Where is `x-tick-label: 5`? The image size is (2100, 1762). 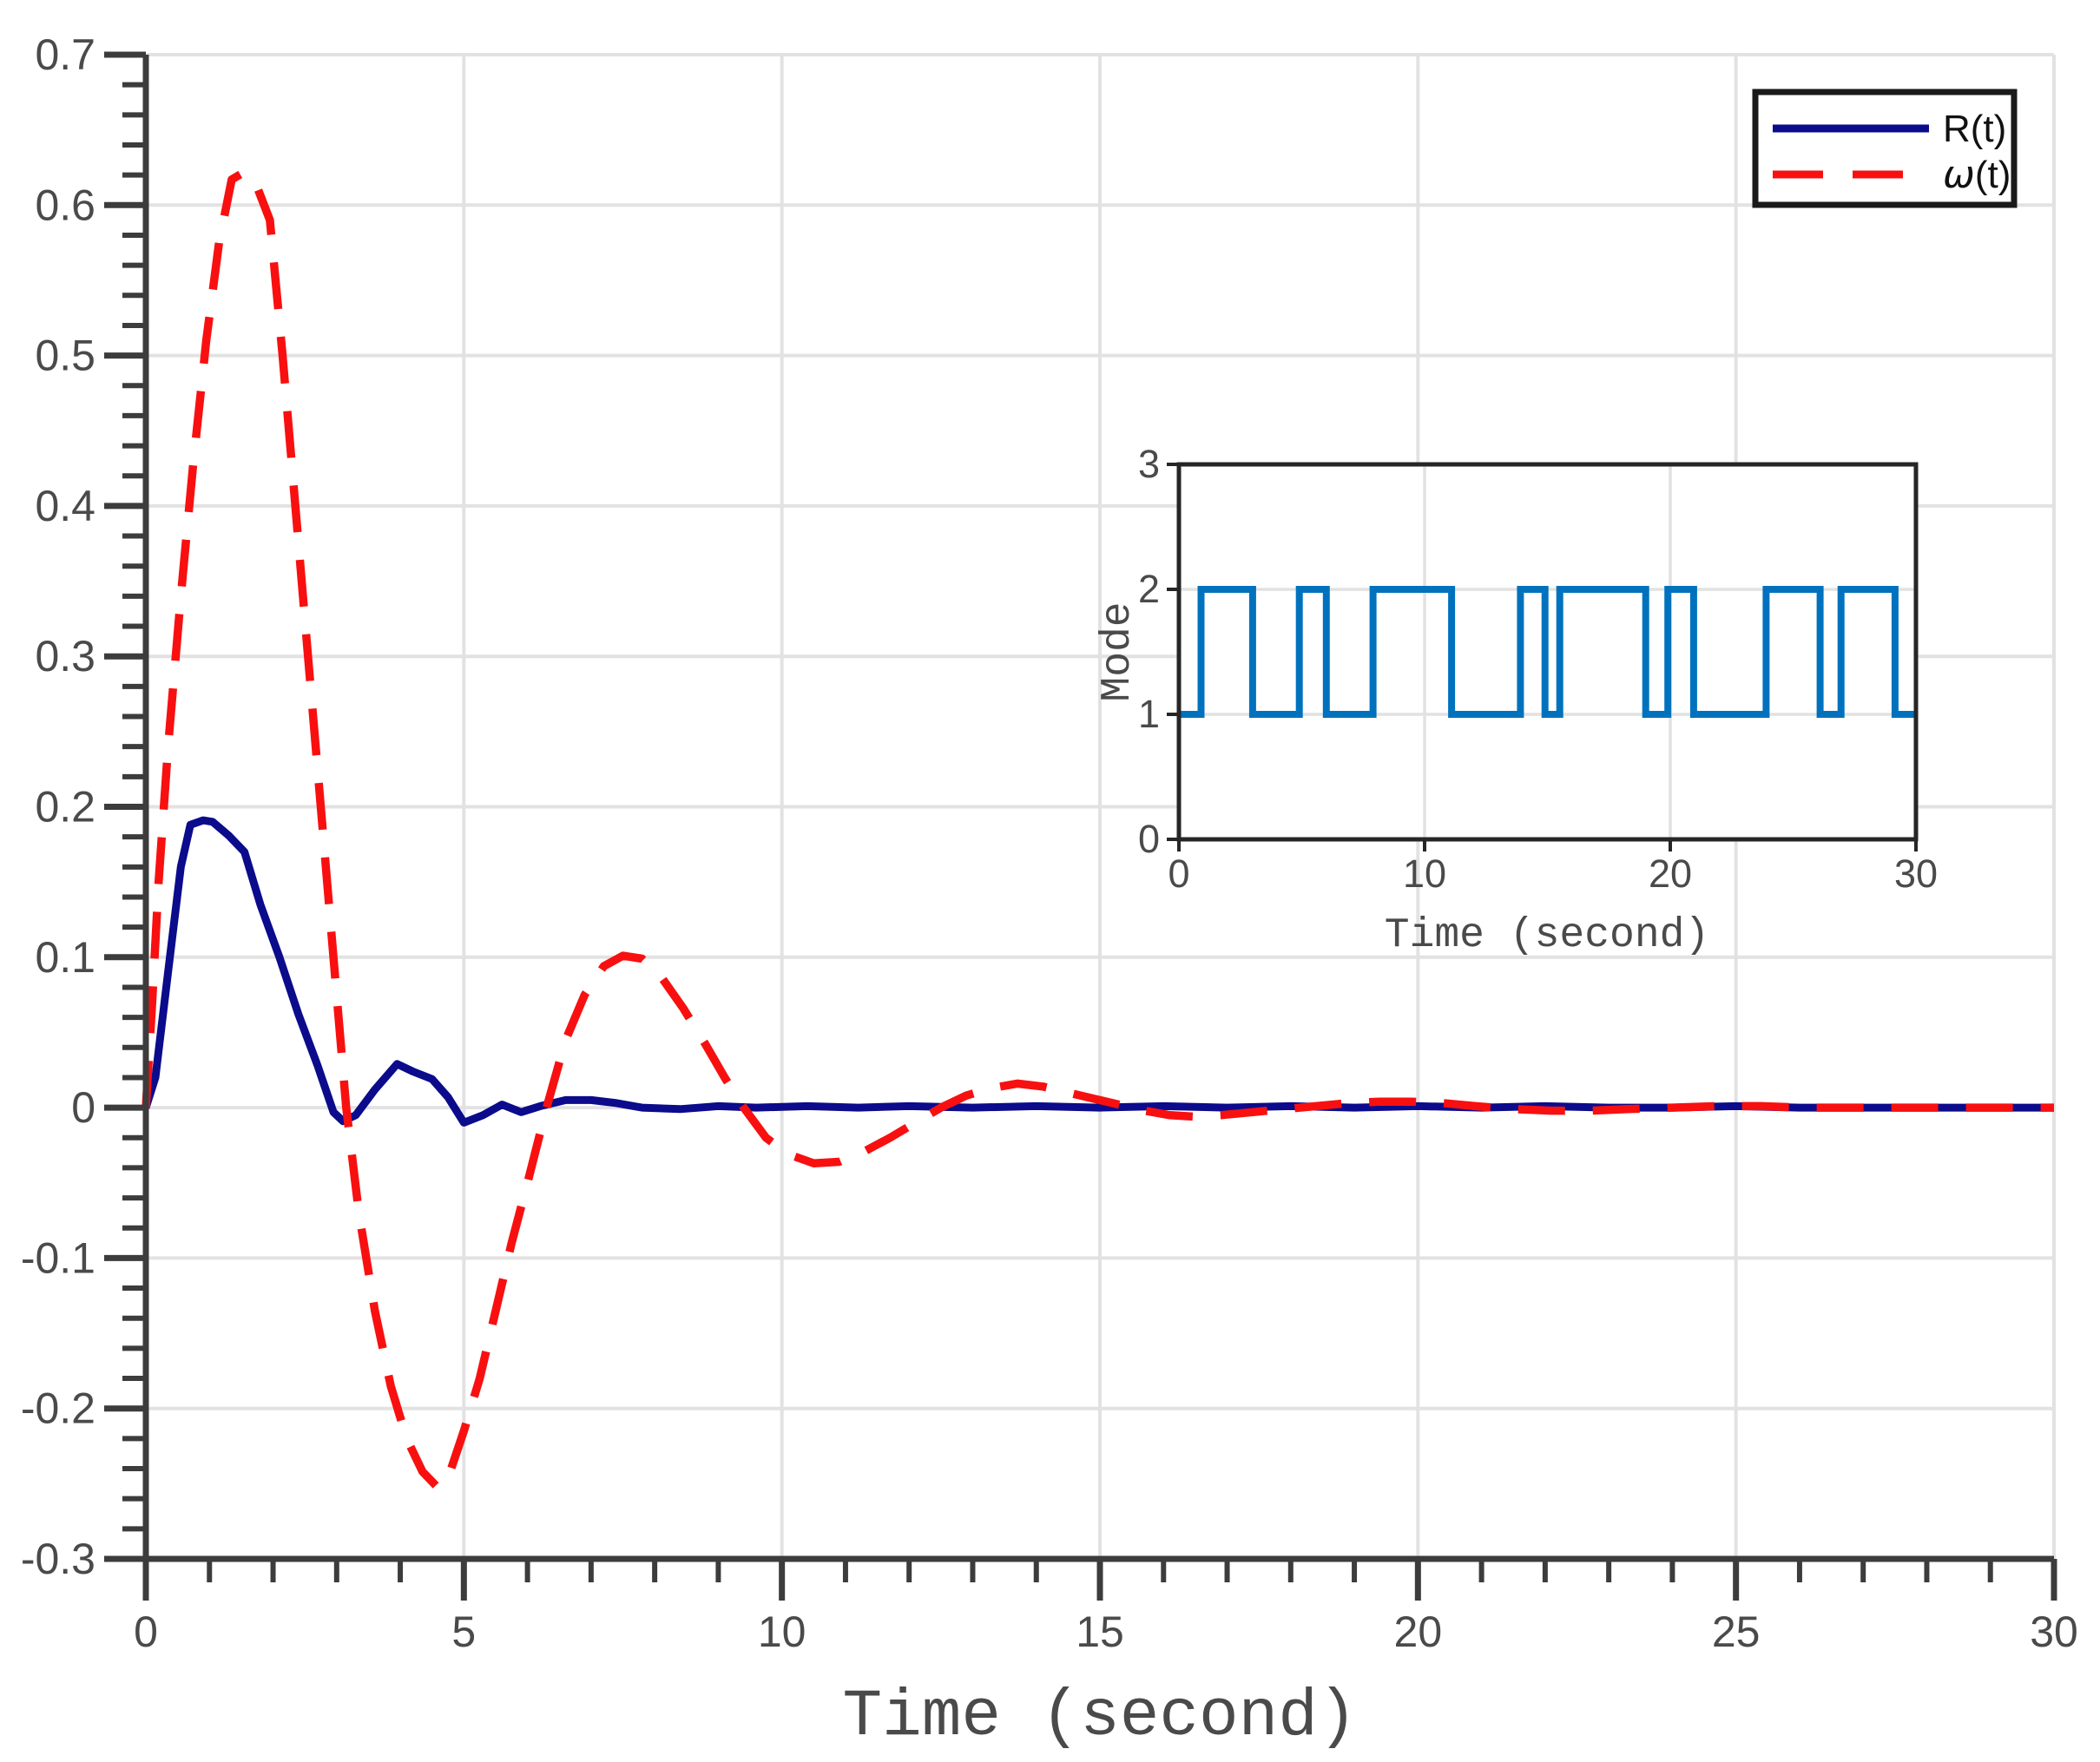
x-tick-label: 5 is located at coordinates (464, 1631).